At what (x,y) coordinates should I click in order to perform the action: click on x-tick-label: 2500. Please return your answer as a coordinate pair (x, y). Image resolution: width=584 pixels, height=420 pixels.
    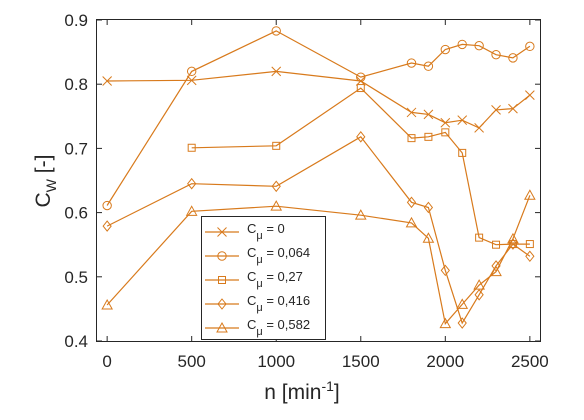
    Looking at the image, I should click on (530, 361).